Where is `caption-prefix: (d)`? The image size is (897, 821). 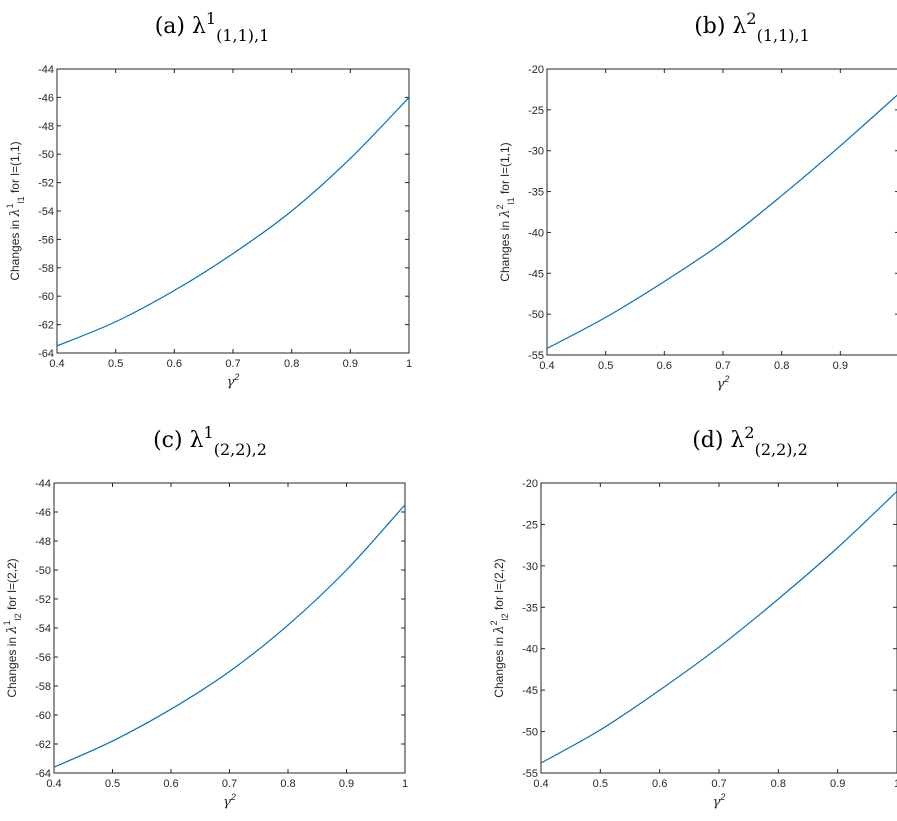
caption-prefix: (d) is located at coordinates (711, 440).